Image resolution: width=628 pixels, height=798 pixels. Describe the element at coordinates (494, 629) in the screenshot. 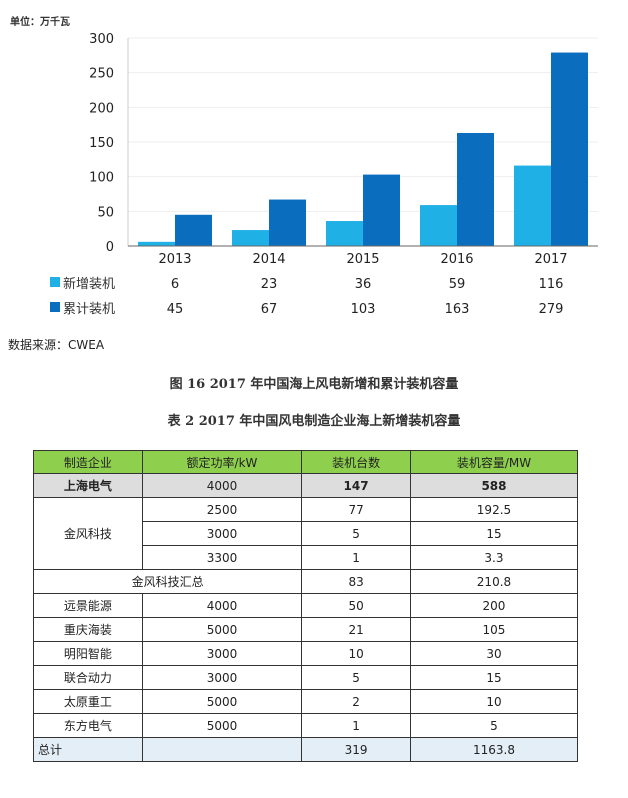

I see `cell: 105` at that location.